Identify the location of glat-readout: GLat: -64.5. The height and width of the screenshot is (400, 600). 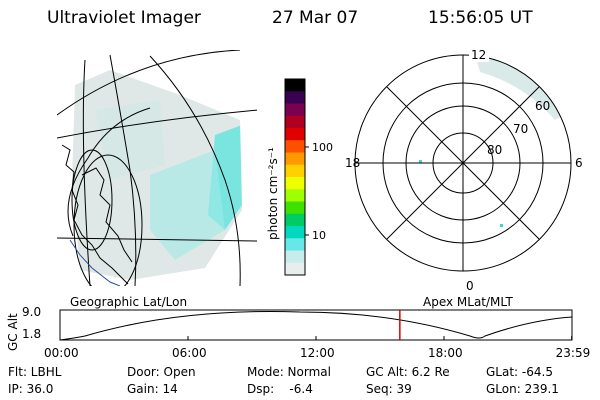
(519, 372).